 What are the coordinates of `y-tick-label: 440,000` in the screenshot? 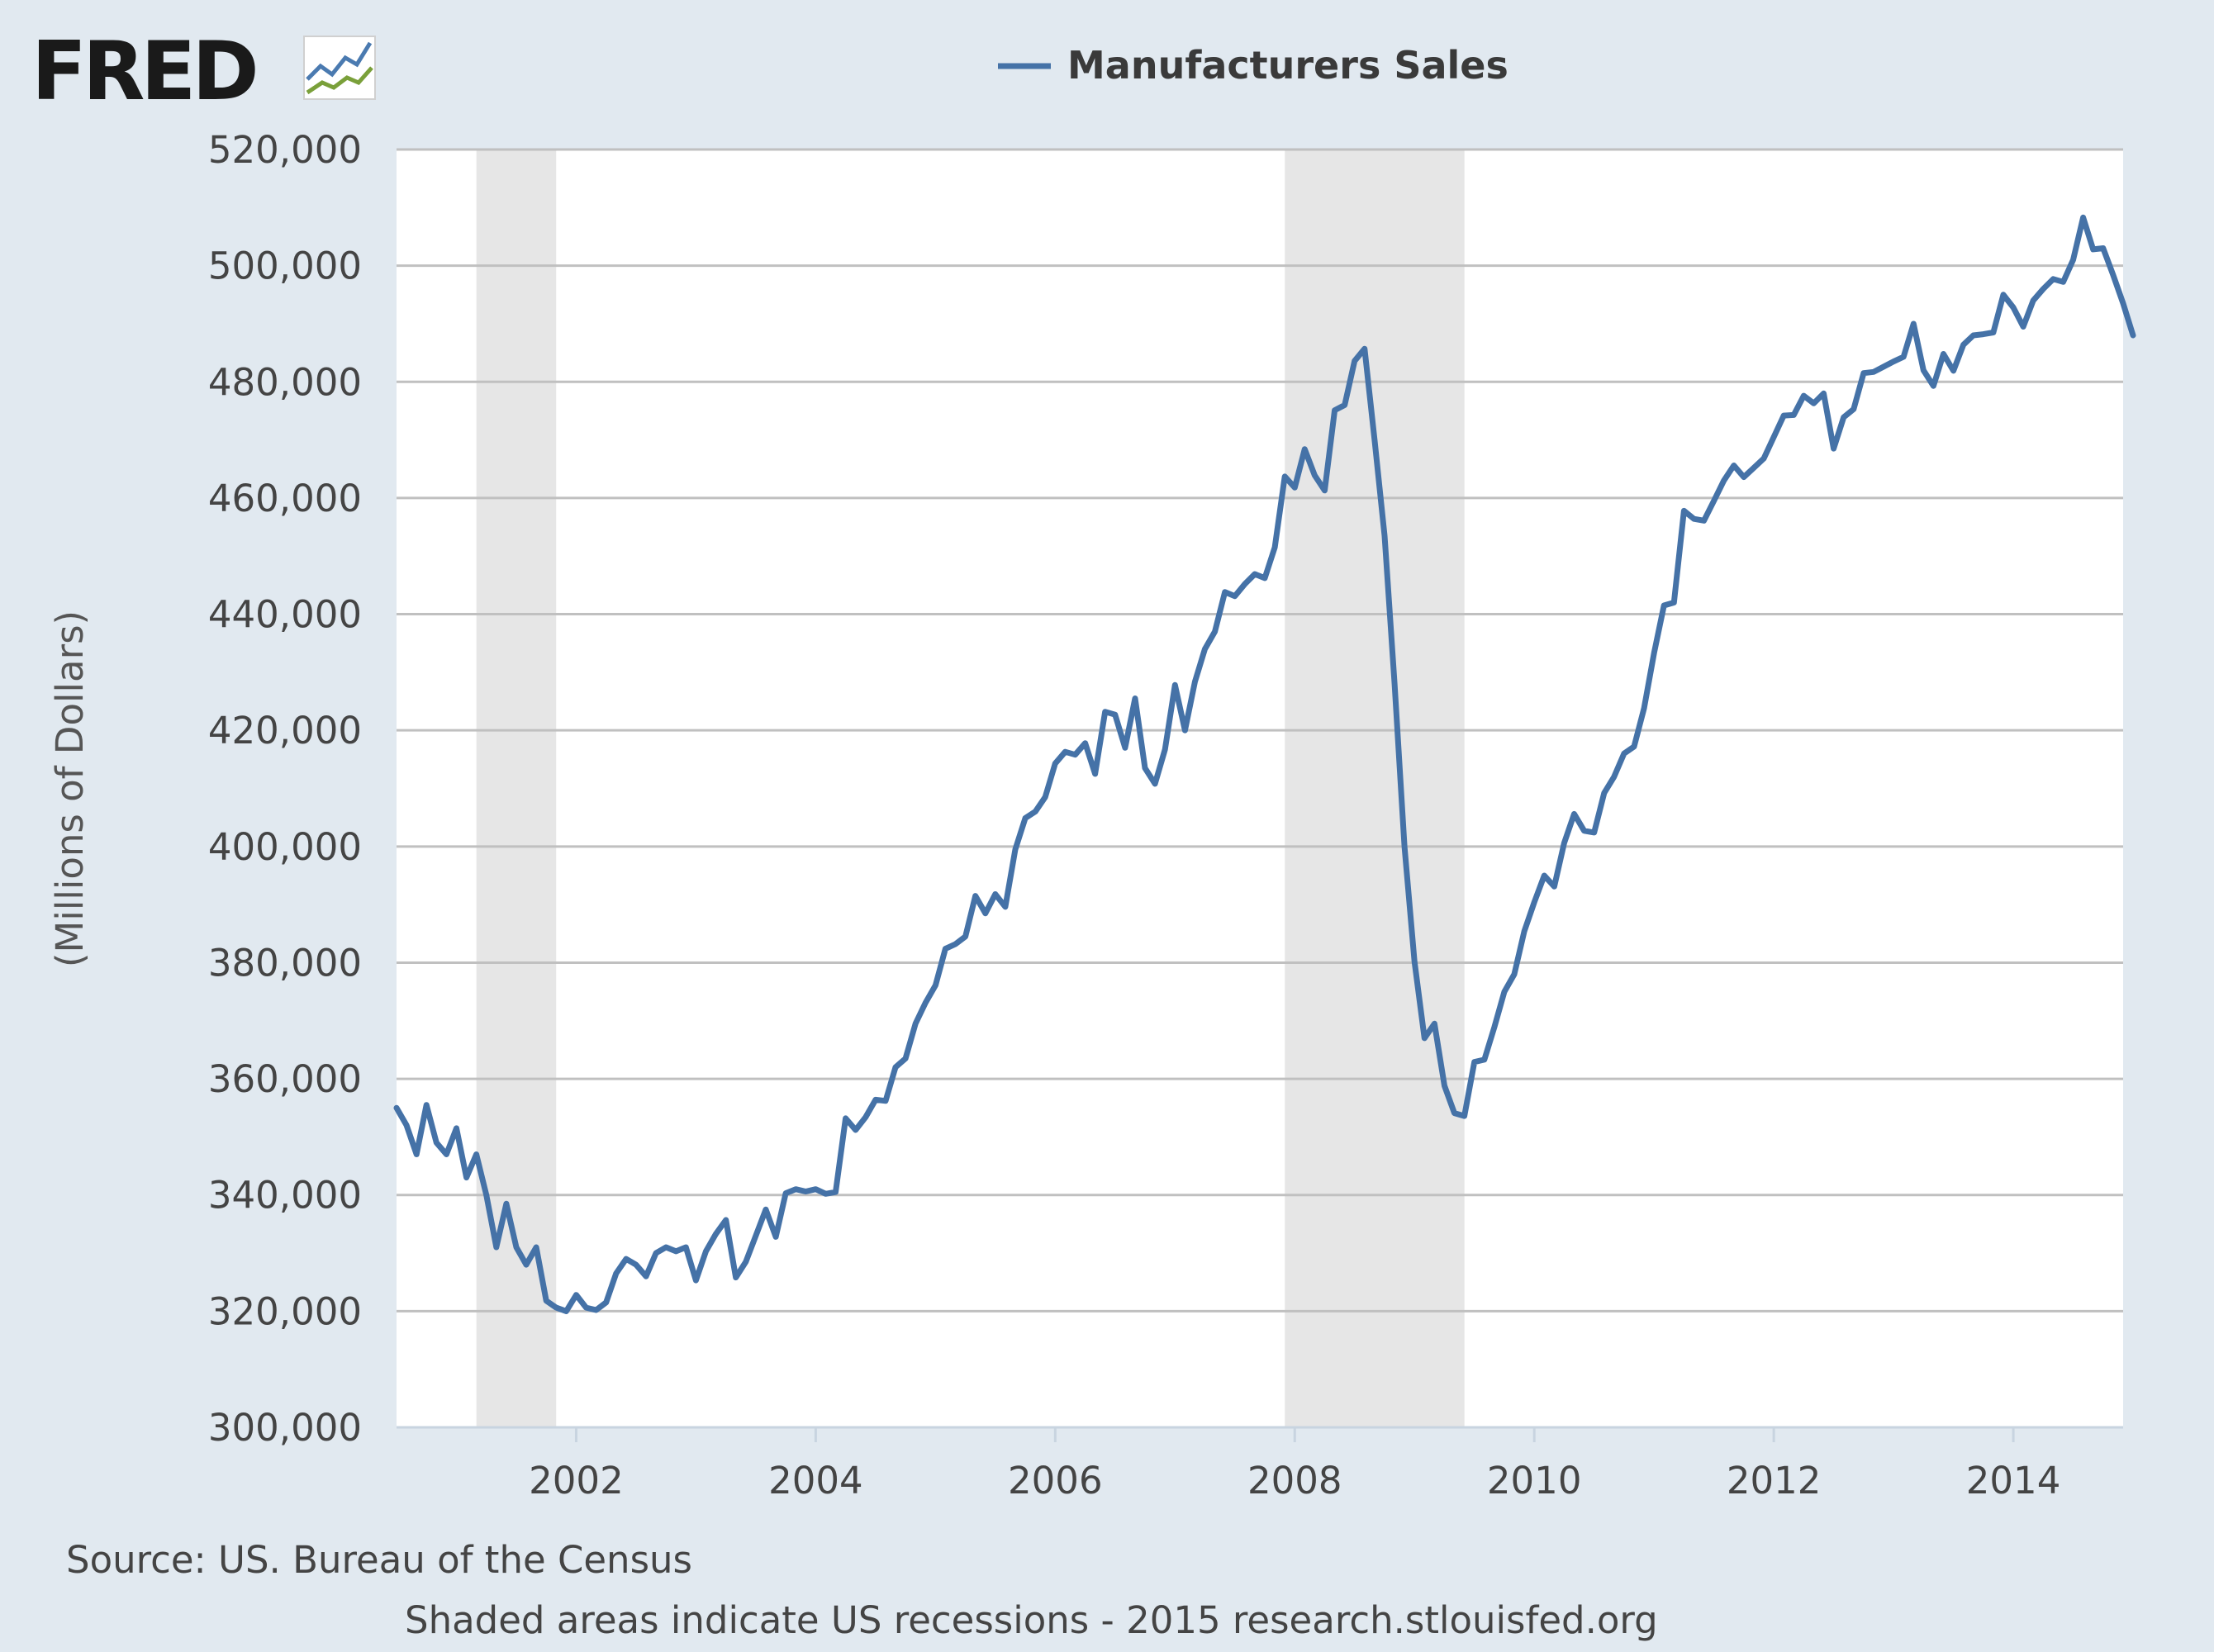 It's located at (285, 615).